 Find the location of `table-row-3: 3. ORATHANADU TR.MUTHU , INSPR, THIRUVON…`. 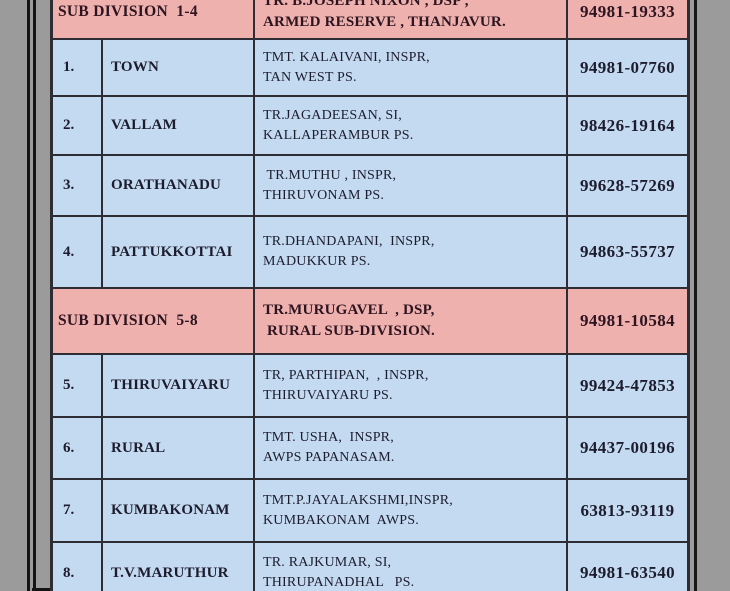

table-row-3: 3. ORATHANADU TR.MUTHU , INSPR, THIRUVON… is located at coordinates (370, 186).